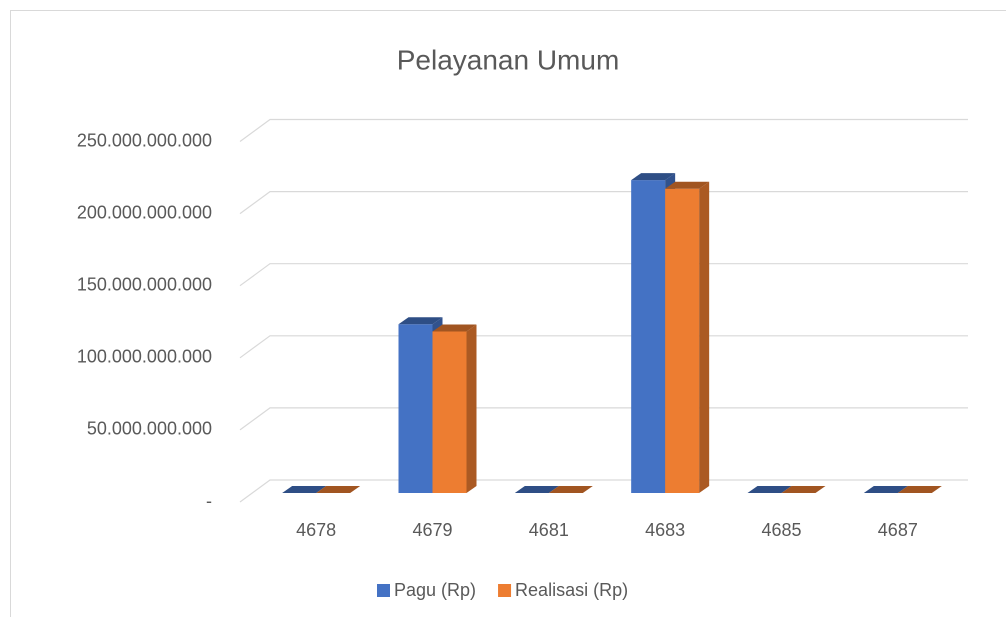 The width and height of the screenshot is (1006, 617). Describe the element at coordinates (435, 590) in the screenshot. I see `legend-label: Pagu (Rp)` at that location.